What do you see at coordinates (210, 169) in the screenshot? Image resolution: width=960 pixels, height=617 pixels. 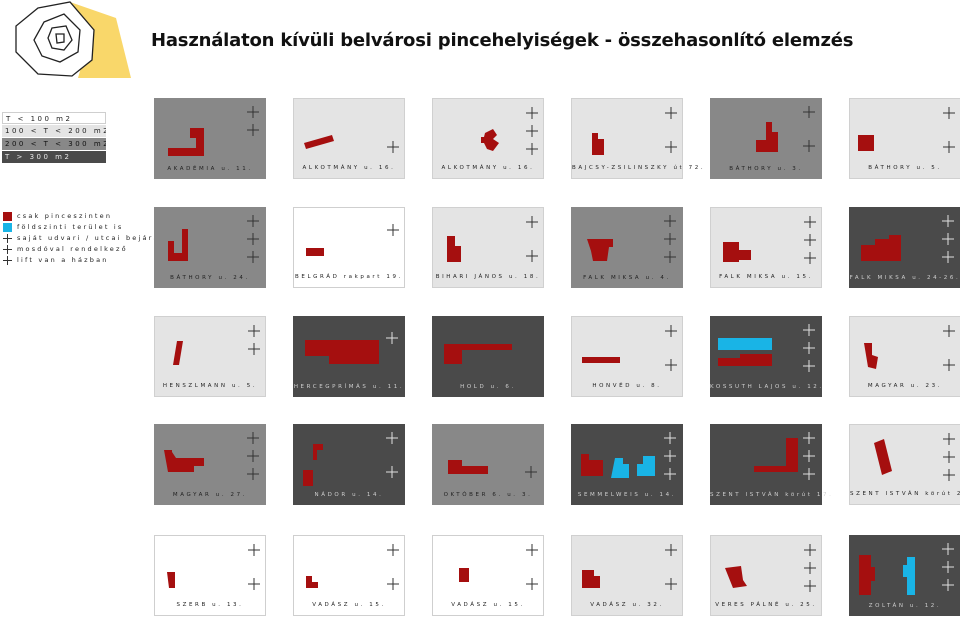 I see `card-address-label: AKADÉMIA u. 11.` at bounding box center [210, 169].